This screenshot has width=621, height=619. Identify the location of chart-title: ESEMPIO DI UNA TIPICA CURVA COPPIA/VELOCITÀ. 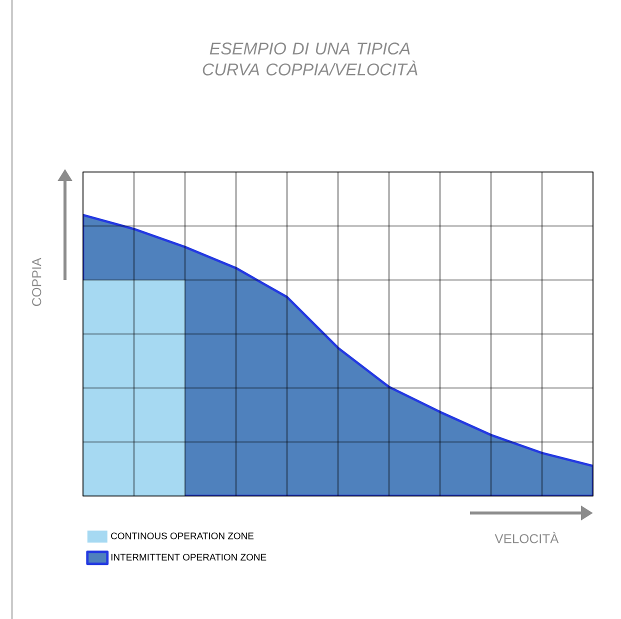
(310, 59).